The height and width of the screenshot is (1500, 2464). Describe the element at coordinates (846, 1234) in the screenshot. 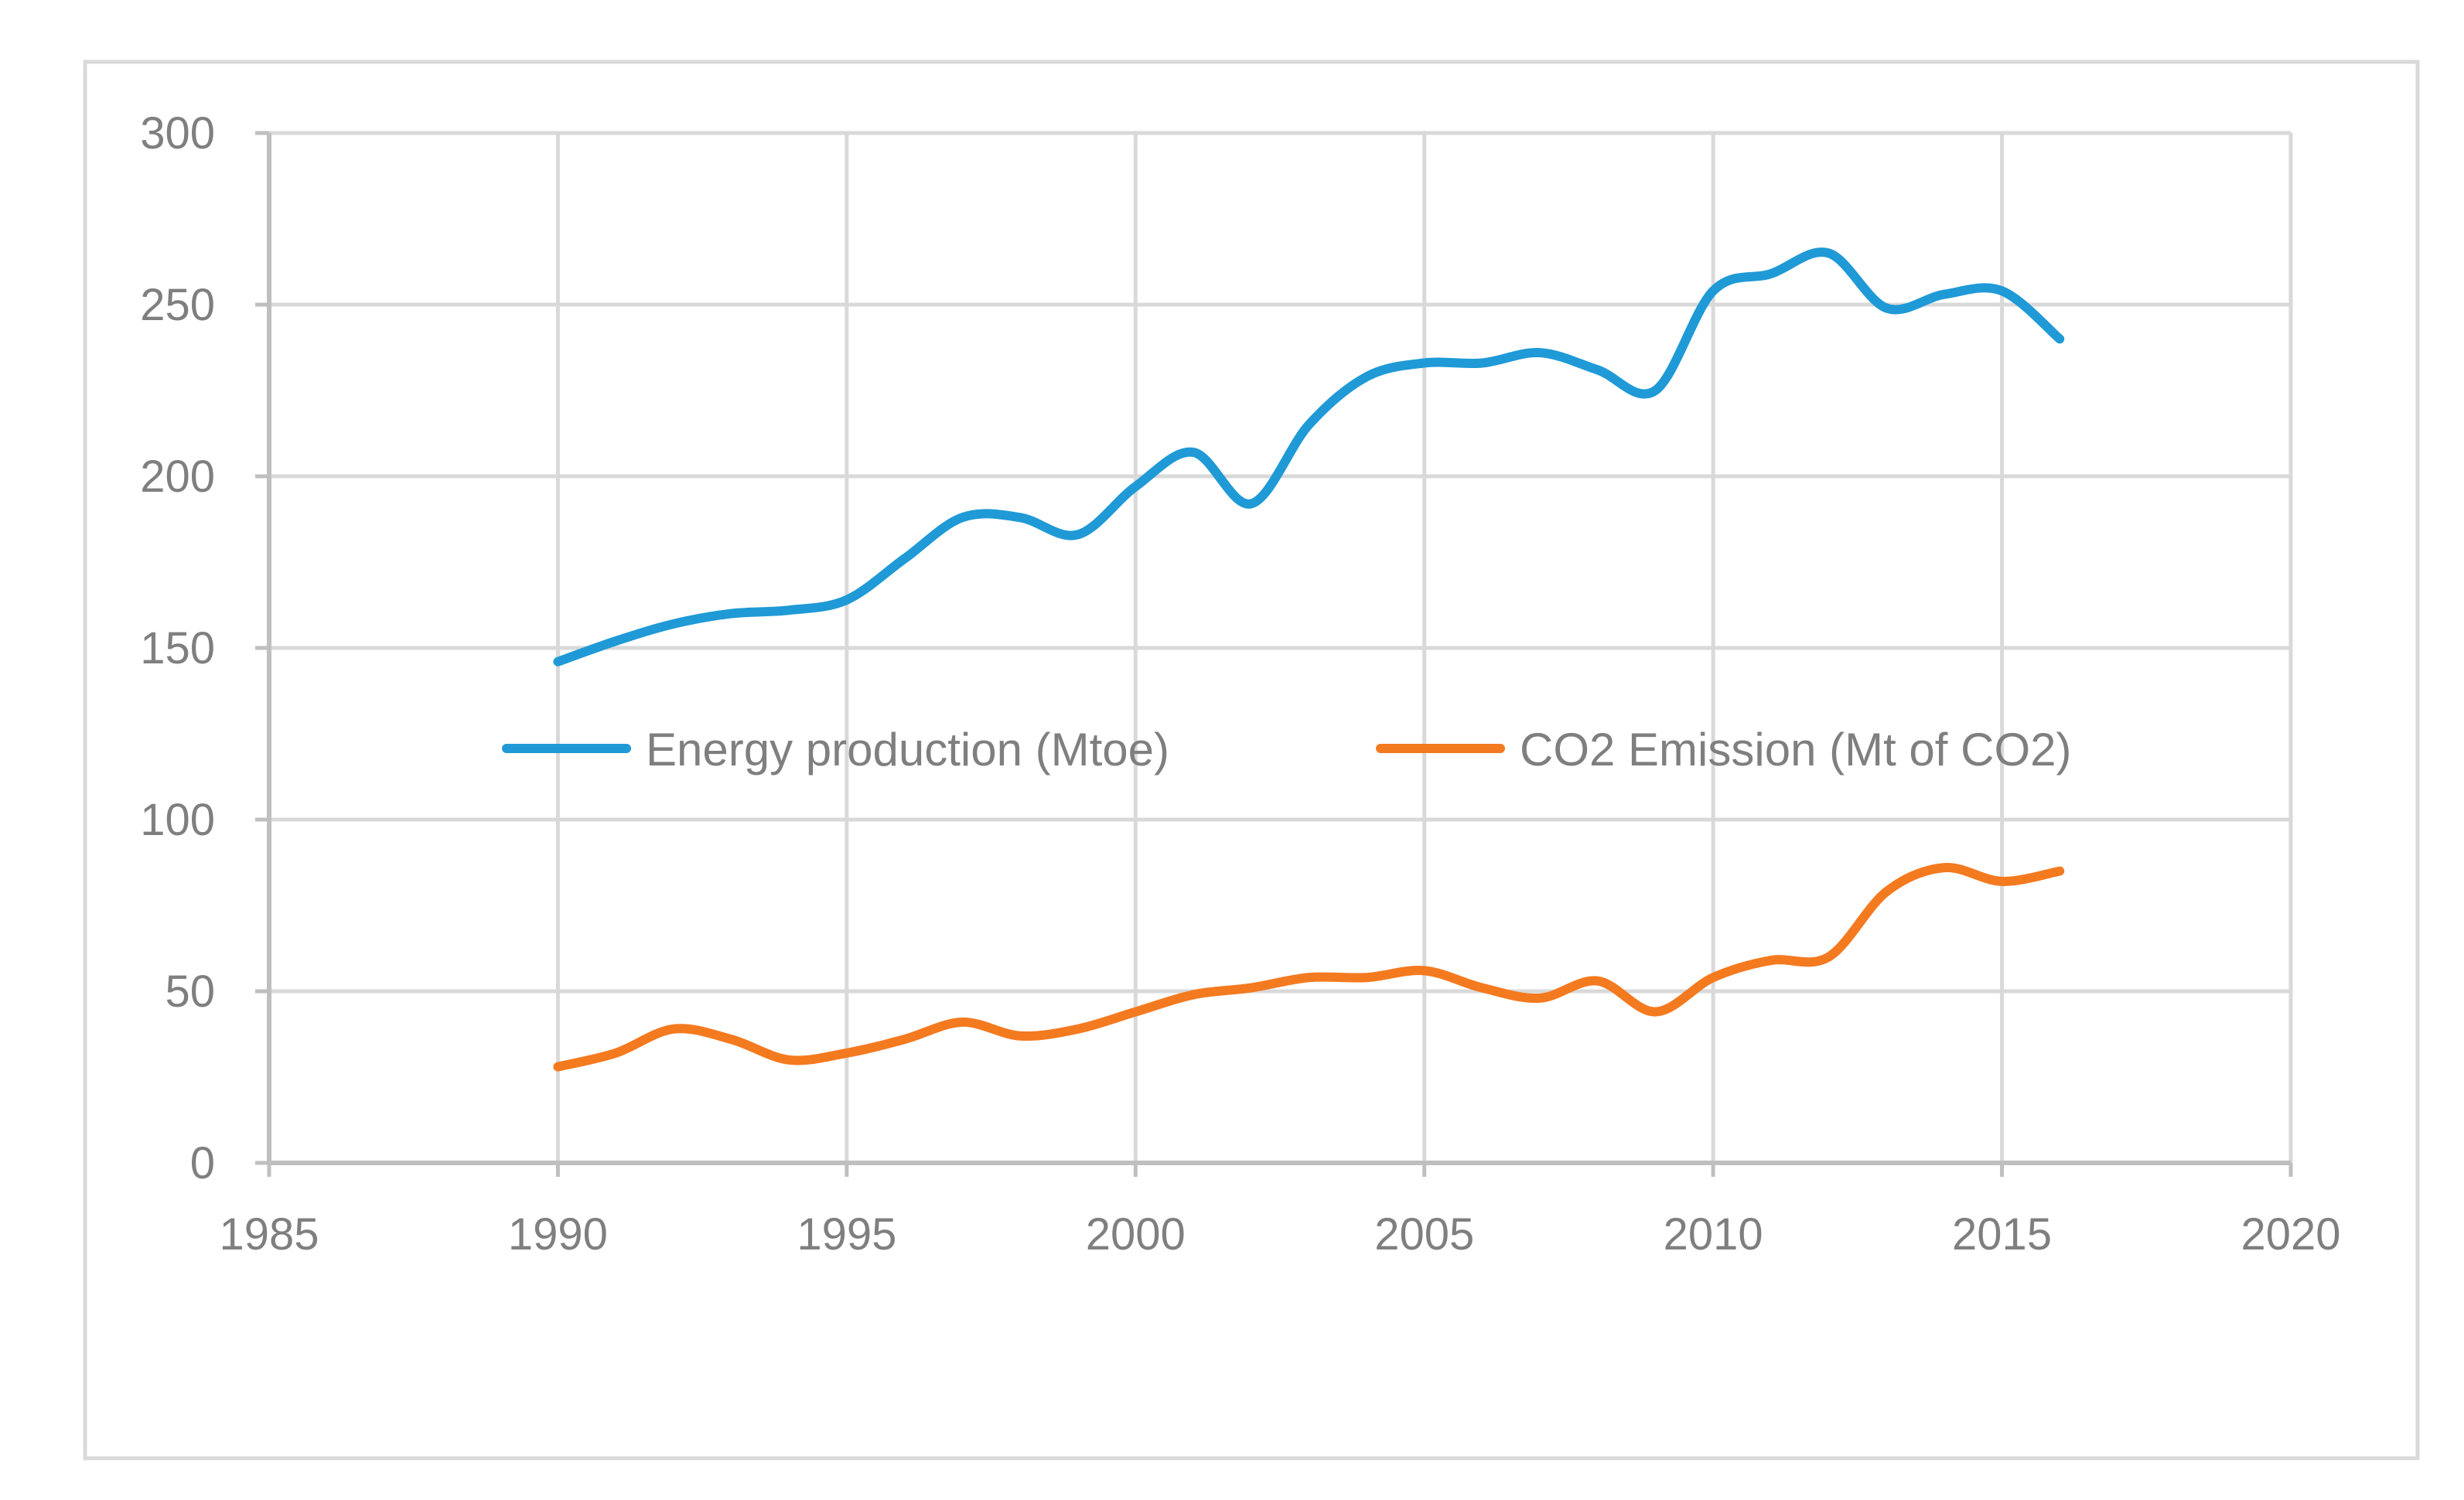

I see `x-tick-label: 1995` at that location.